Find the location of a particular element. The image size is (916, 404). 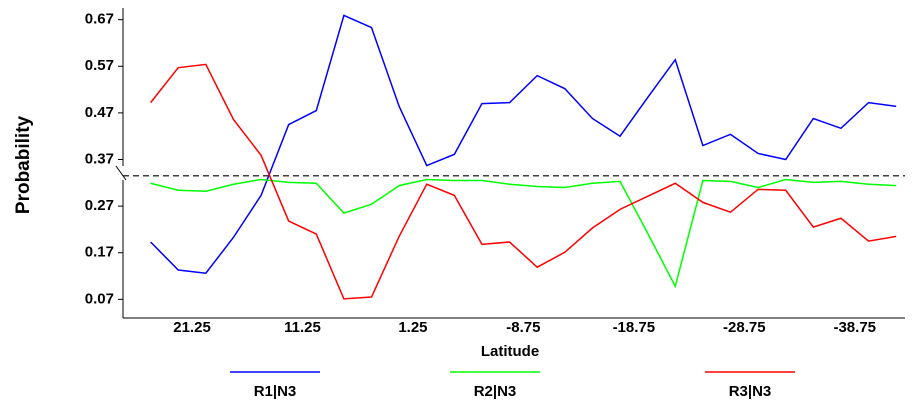

x-tick-label: 21.25 is located at coordinates (192, 327).